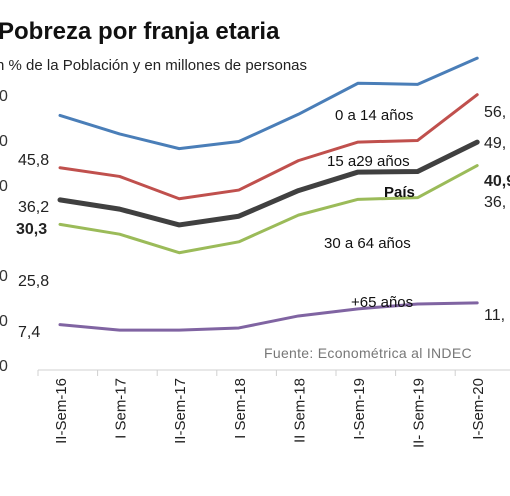 The height and width of the screenshot is (496, 510). Describe the element at coordinates (33, 207) in the screenshot. I see `series-start-label: 36,2` at that location.